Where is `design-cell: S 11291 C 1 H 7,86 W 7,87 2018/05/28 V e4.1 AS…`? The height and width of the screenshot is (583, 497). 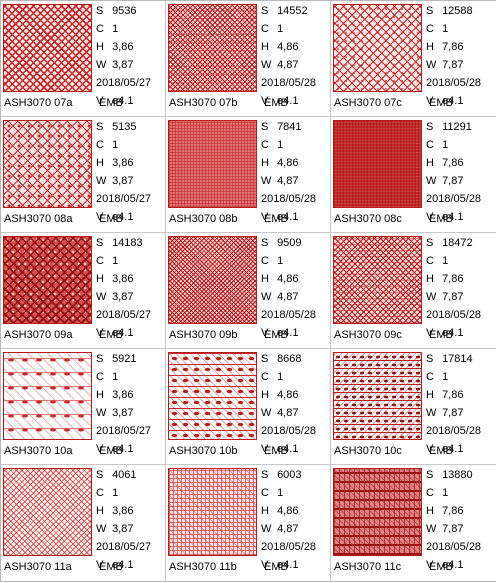 design-cell: S 11291 C 1 H 7,86 W 7,87 2018/05/28 V e4.1 AS… is located at coordinates (413, 175).